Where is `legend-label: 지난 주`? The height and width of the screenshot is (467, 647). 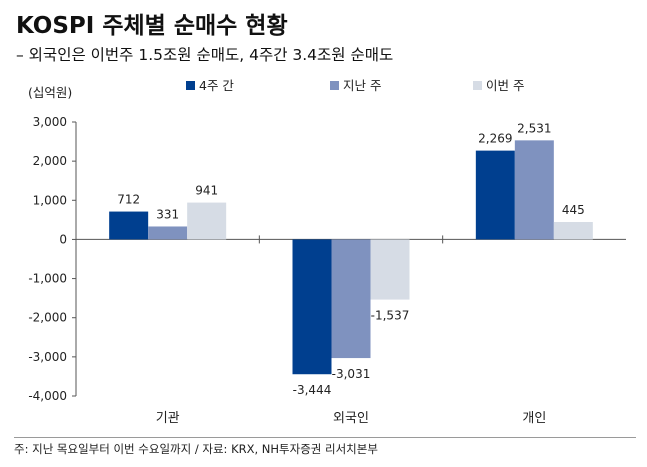
legend-label: 지난 주 is located at coordinates (362, 85).